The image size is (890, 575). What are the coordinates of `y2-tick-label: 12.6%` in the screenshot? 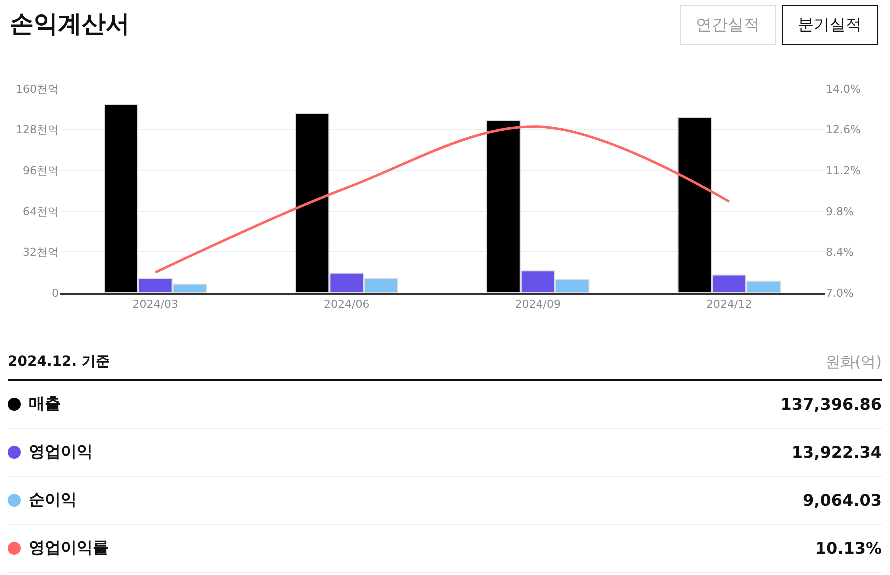 It's located at (843, 130).